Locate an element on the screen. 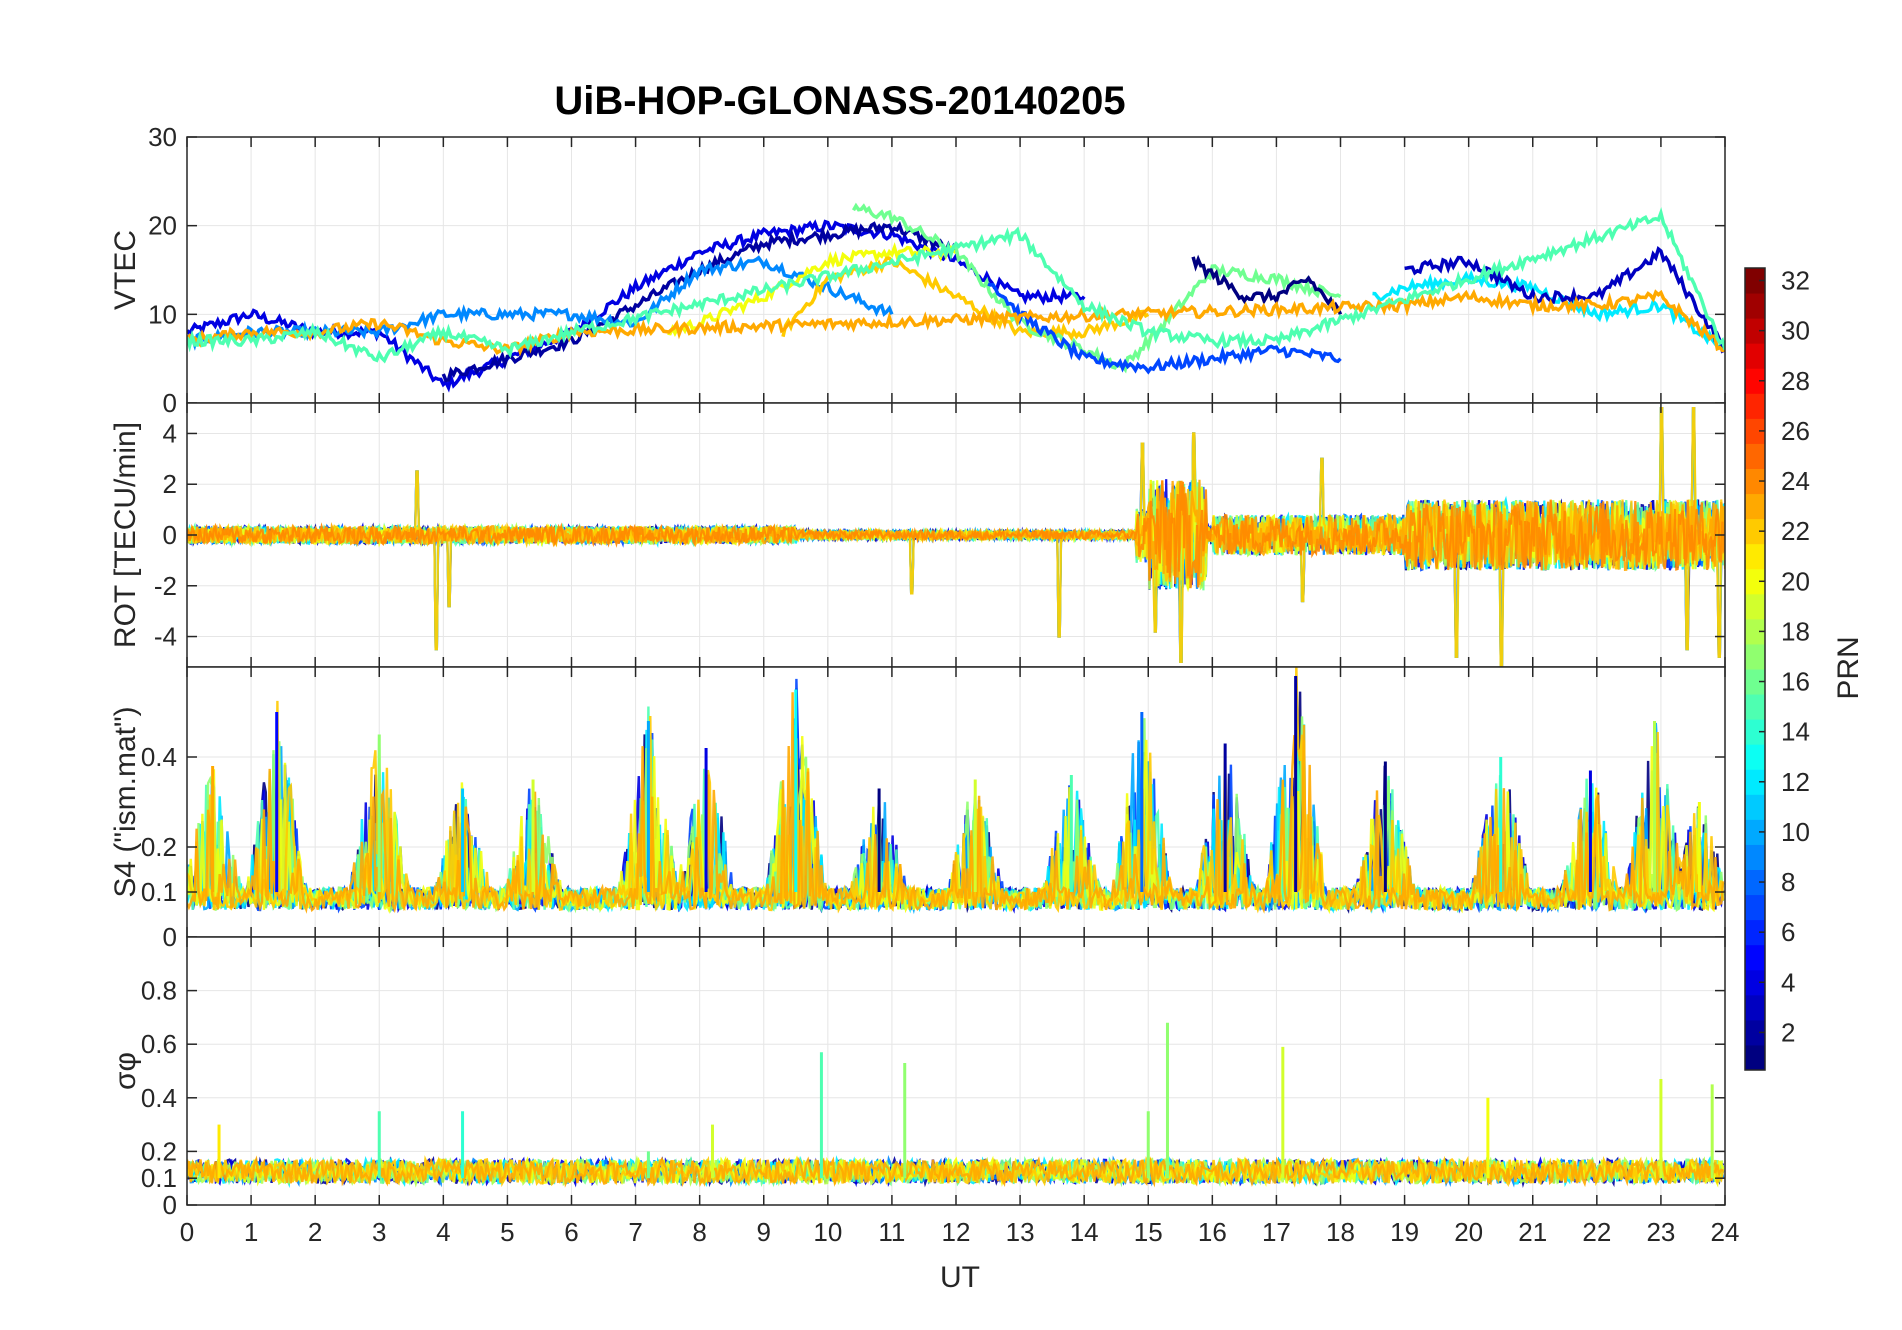 This screenshot has width=1902, height=1330. y-tick-label: 0.8 is located at coordinates (159, 991).